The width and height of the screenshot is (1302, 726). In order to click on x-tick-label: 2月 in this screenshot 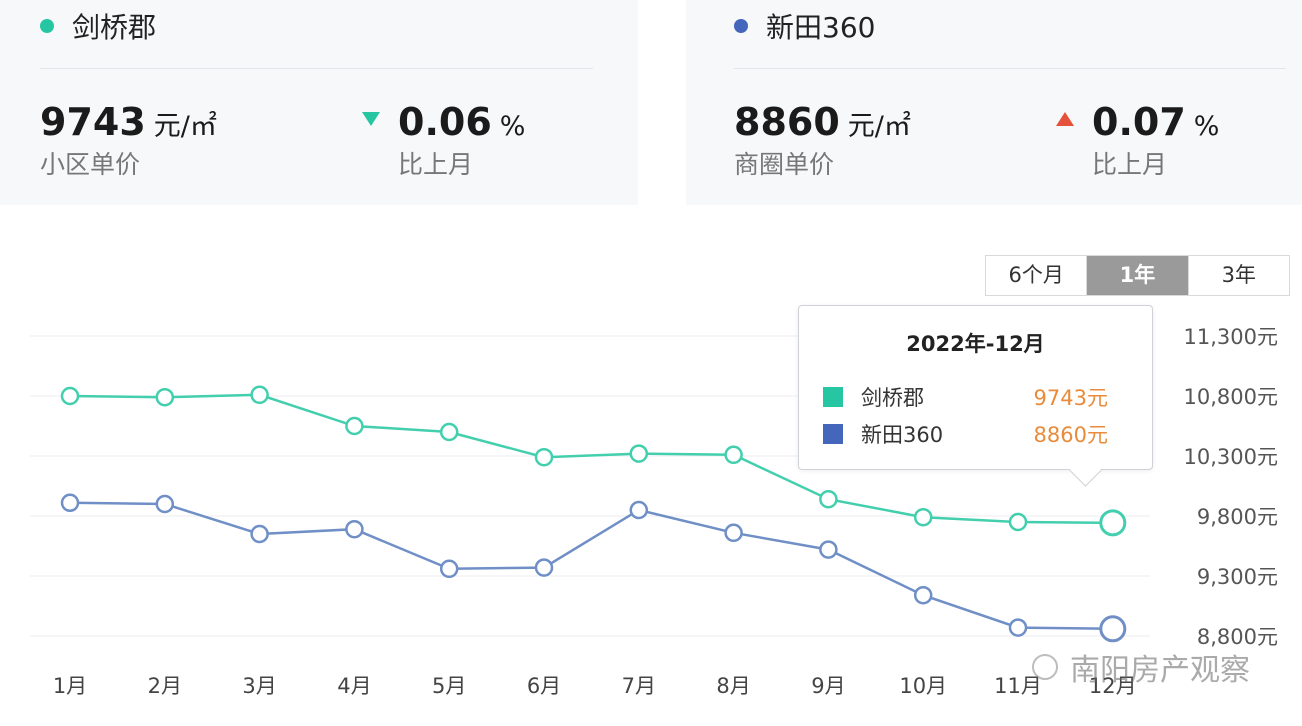, I will do `click(165, 686)`.